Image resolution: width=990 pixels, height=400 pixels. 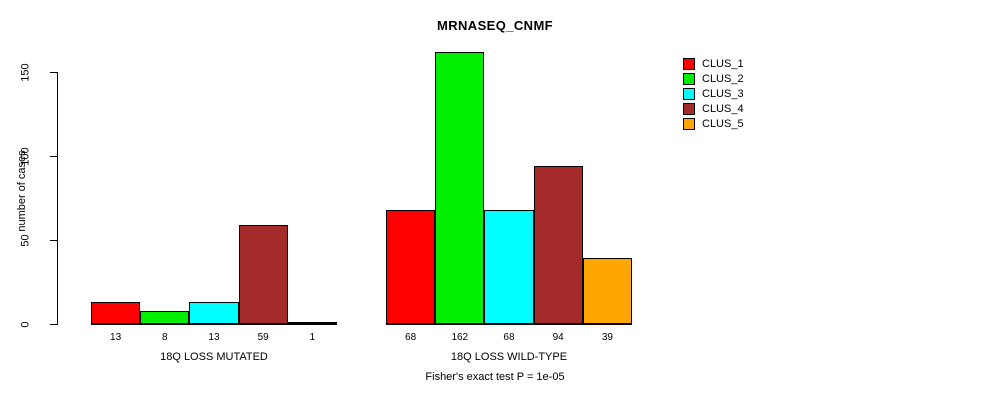 What do you see at coordinates (763, 123) in the screenshot?
I see `legend-item-clus_5: CLUS_5` at bounding box center [763, 123].